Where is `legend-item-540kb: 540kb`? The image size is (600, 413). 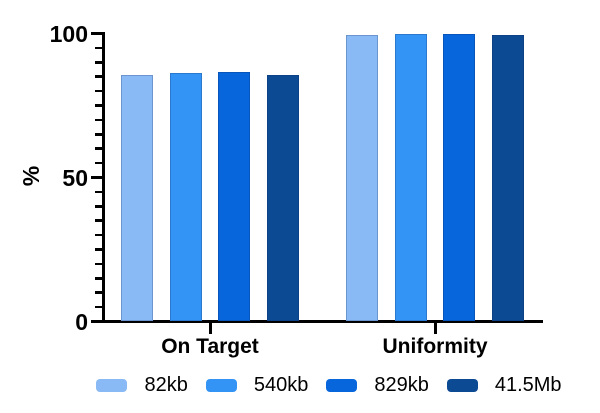
legend-item-540kb: 540kb is located at coordinates (257, 385).